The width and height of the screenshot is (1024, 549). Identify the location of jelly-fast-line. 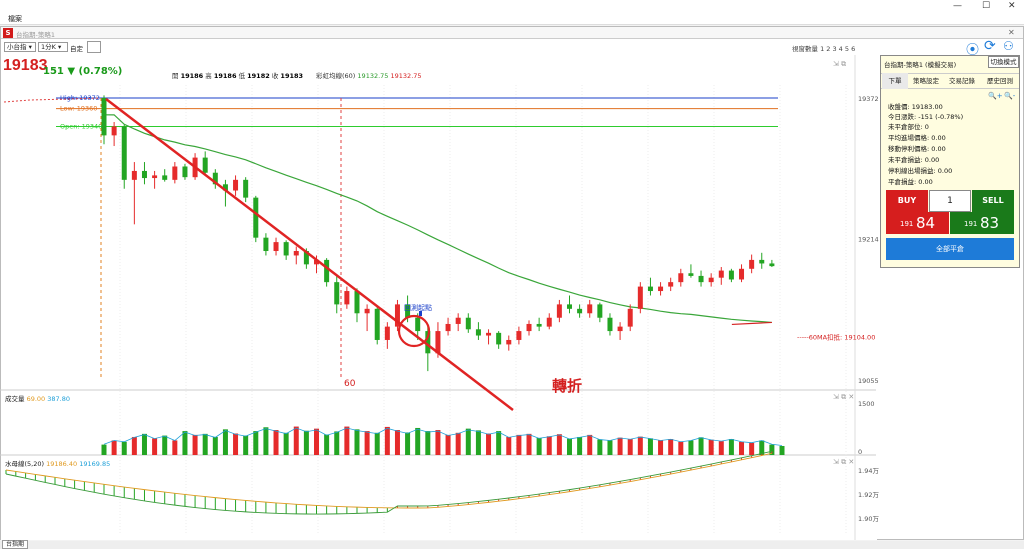
(388, 480).